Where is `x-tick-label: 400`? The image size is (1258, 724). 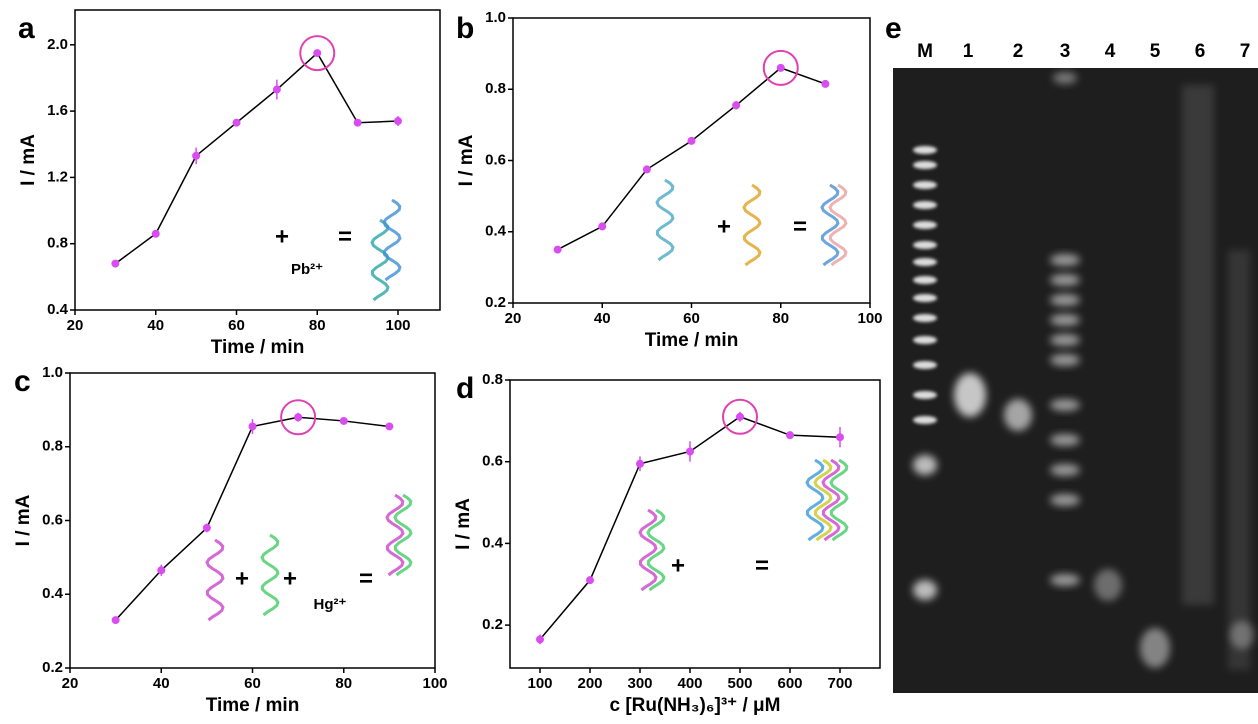
x-tick-label: 400 is located at coordinates (689, 683).